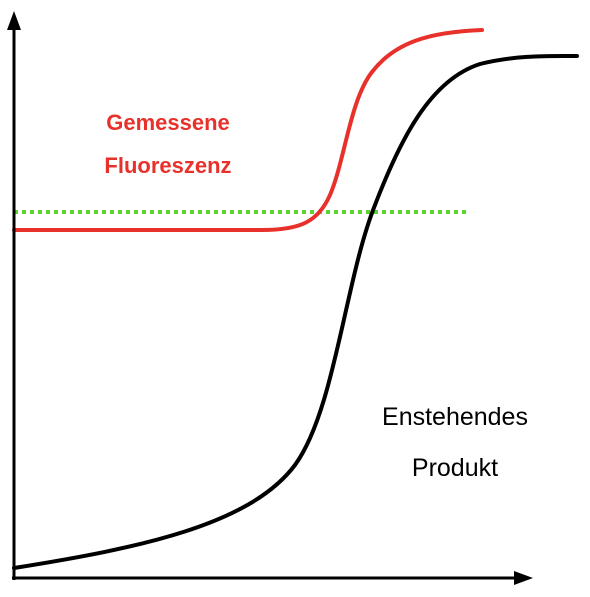 Image resolution: width=590 pixels, height=597 pixels. What do you see at coordinates (14, 20) in the screenshot?
I see `y-axis-arrow-icon` at bounding box center [14, 20].